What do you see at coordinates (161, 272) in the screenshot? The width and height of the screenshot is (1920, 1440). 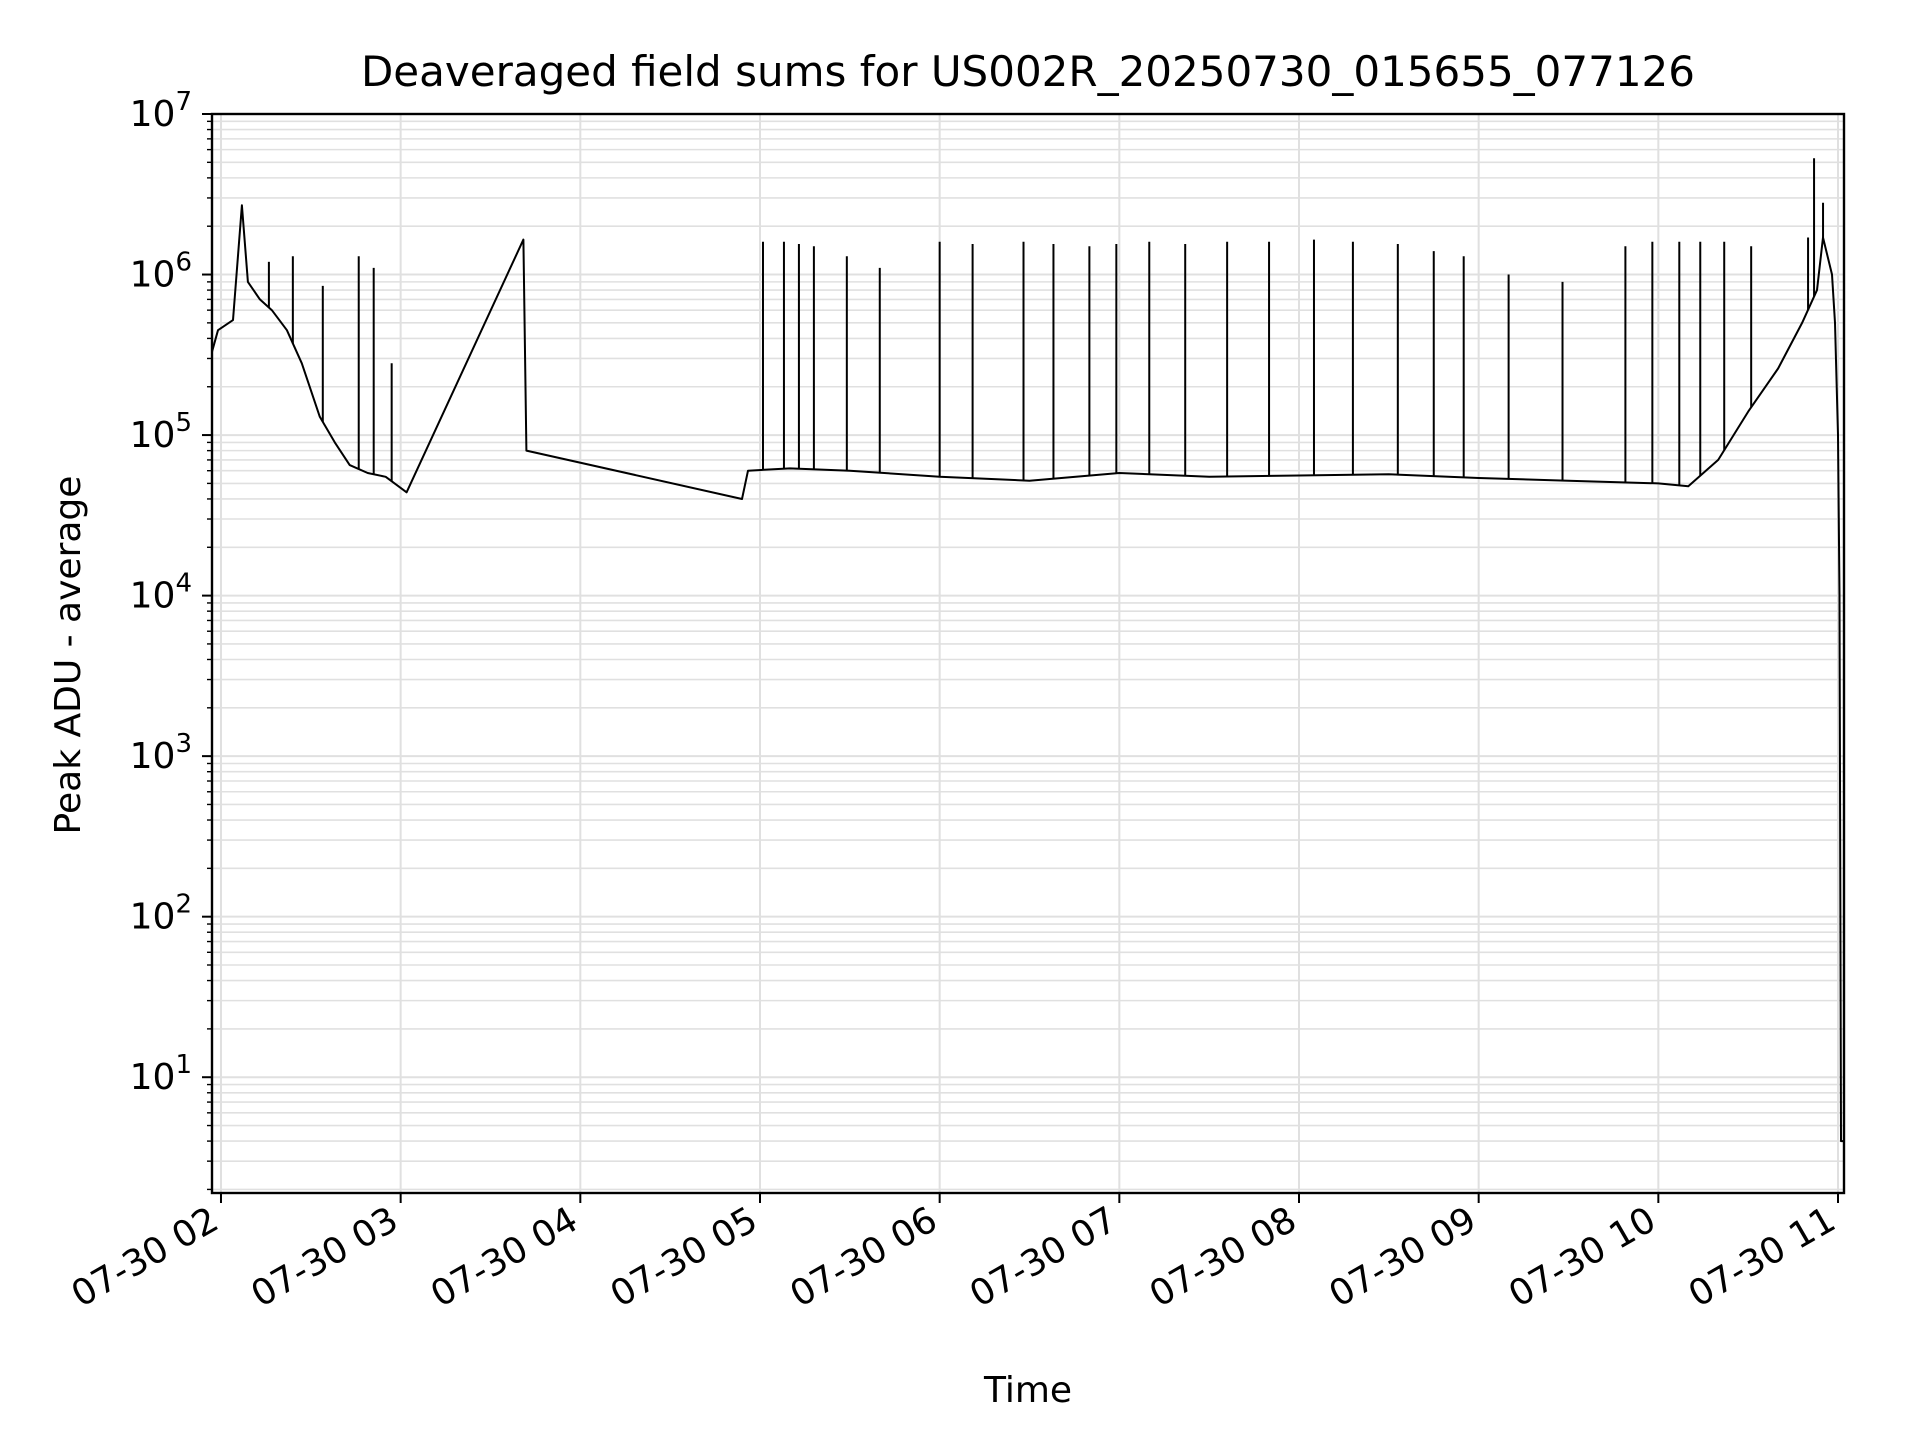 I see `y-tick-label: 10⁶` at bounding box center [161, 272].